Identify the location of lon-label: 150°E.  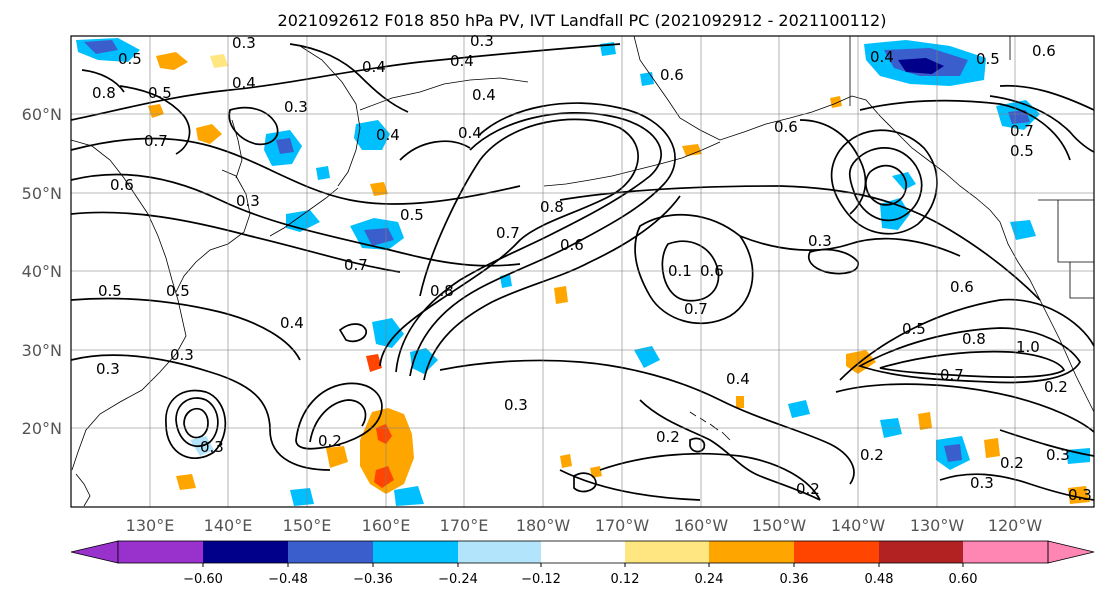
(307, 525).